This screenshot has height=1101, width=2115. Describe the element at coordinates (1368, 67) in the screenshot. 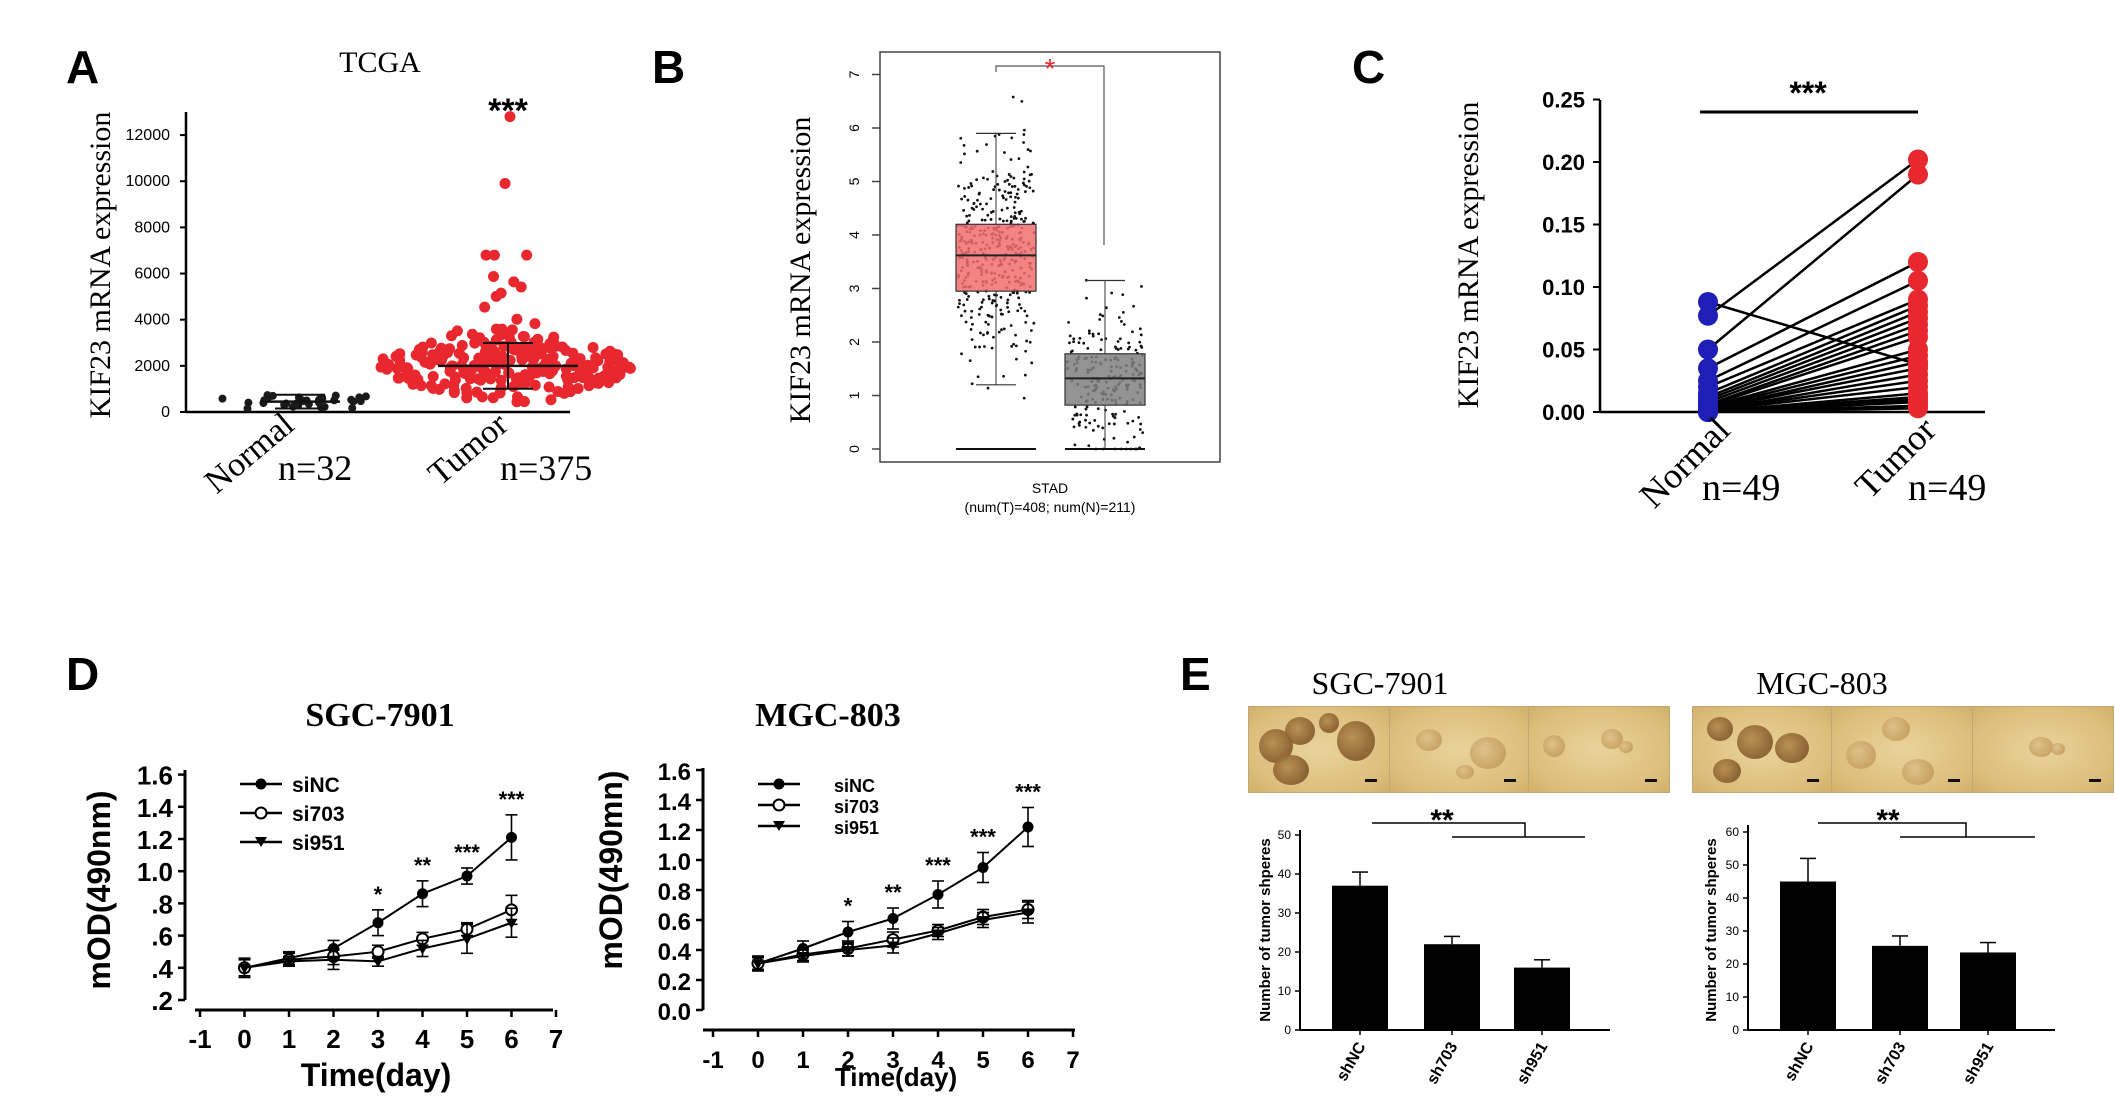

I see `panel-letter-c: C` at that location.